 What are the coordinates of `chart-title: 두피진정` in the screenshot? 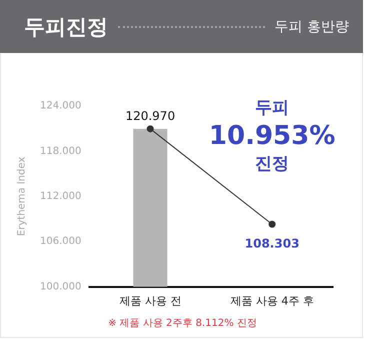 It's located at (66, 27).